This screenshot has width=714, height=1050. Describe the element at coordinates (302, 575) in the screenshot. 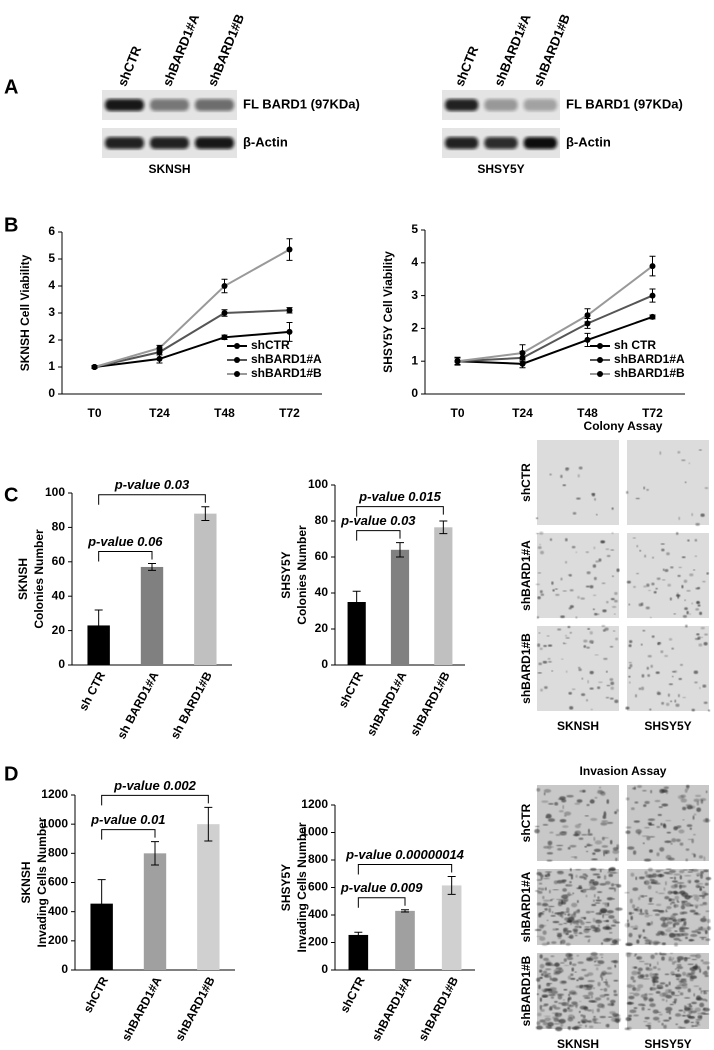

I see `y-axis-label: Colonies Number` at that location.